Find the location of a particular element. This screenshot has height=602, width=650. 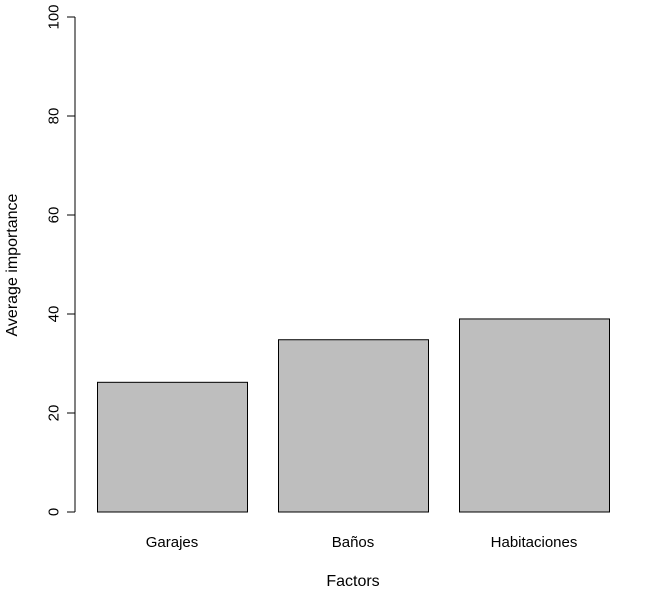

bar-habitaciones is located at coordinates (534, 415).